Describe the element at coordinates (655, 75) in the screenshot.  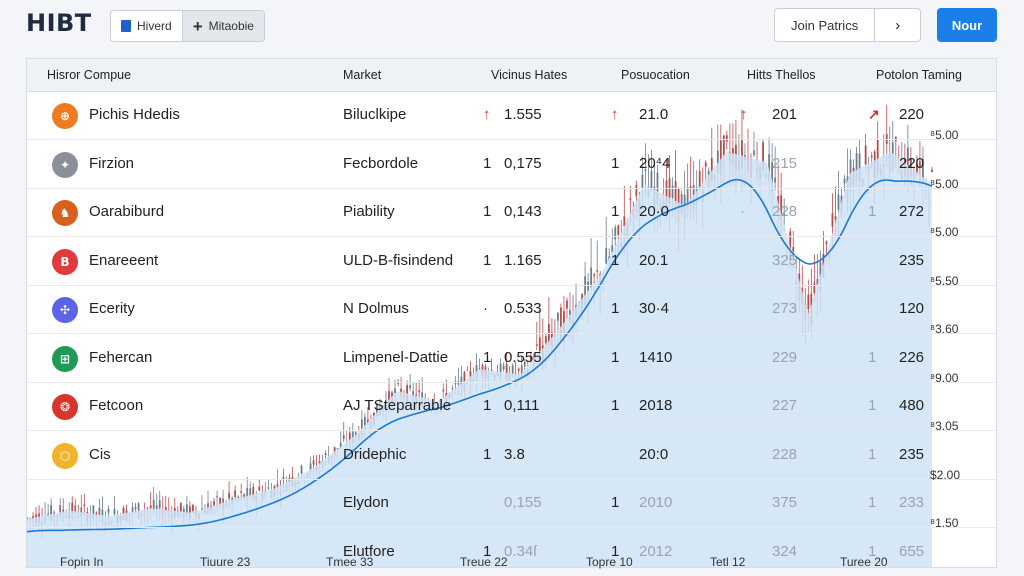
I see `column-header-posuocation: Posuocation` at that location.